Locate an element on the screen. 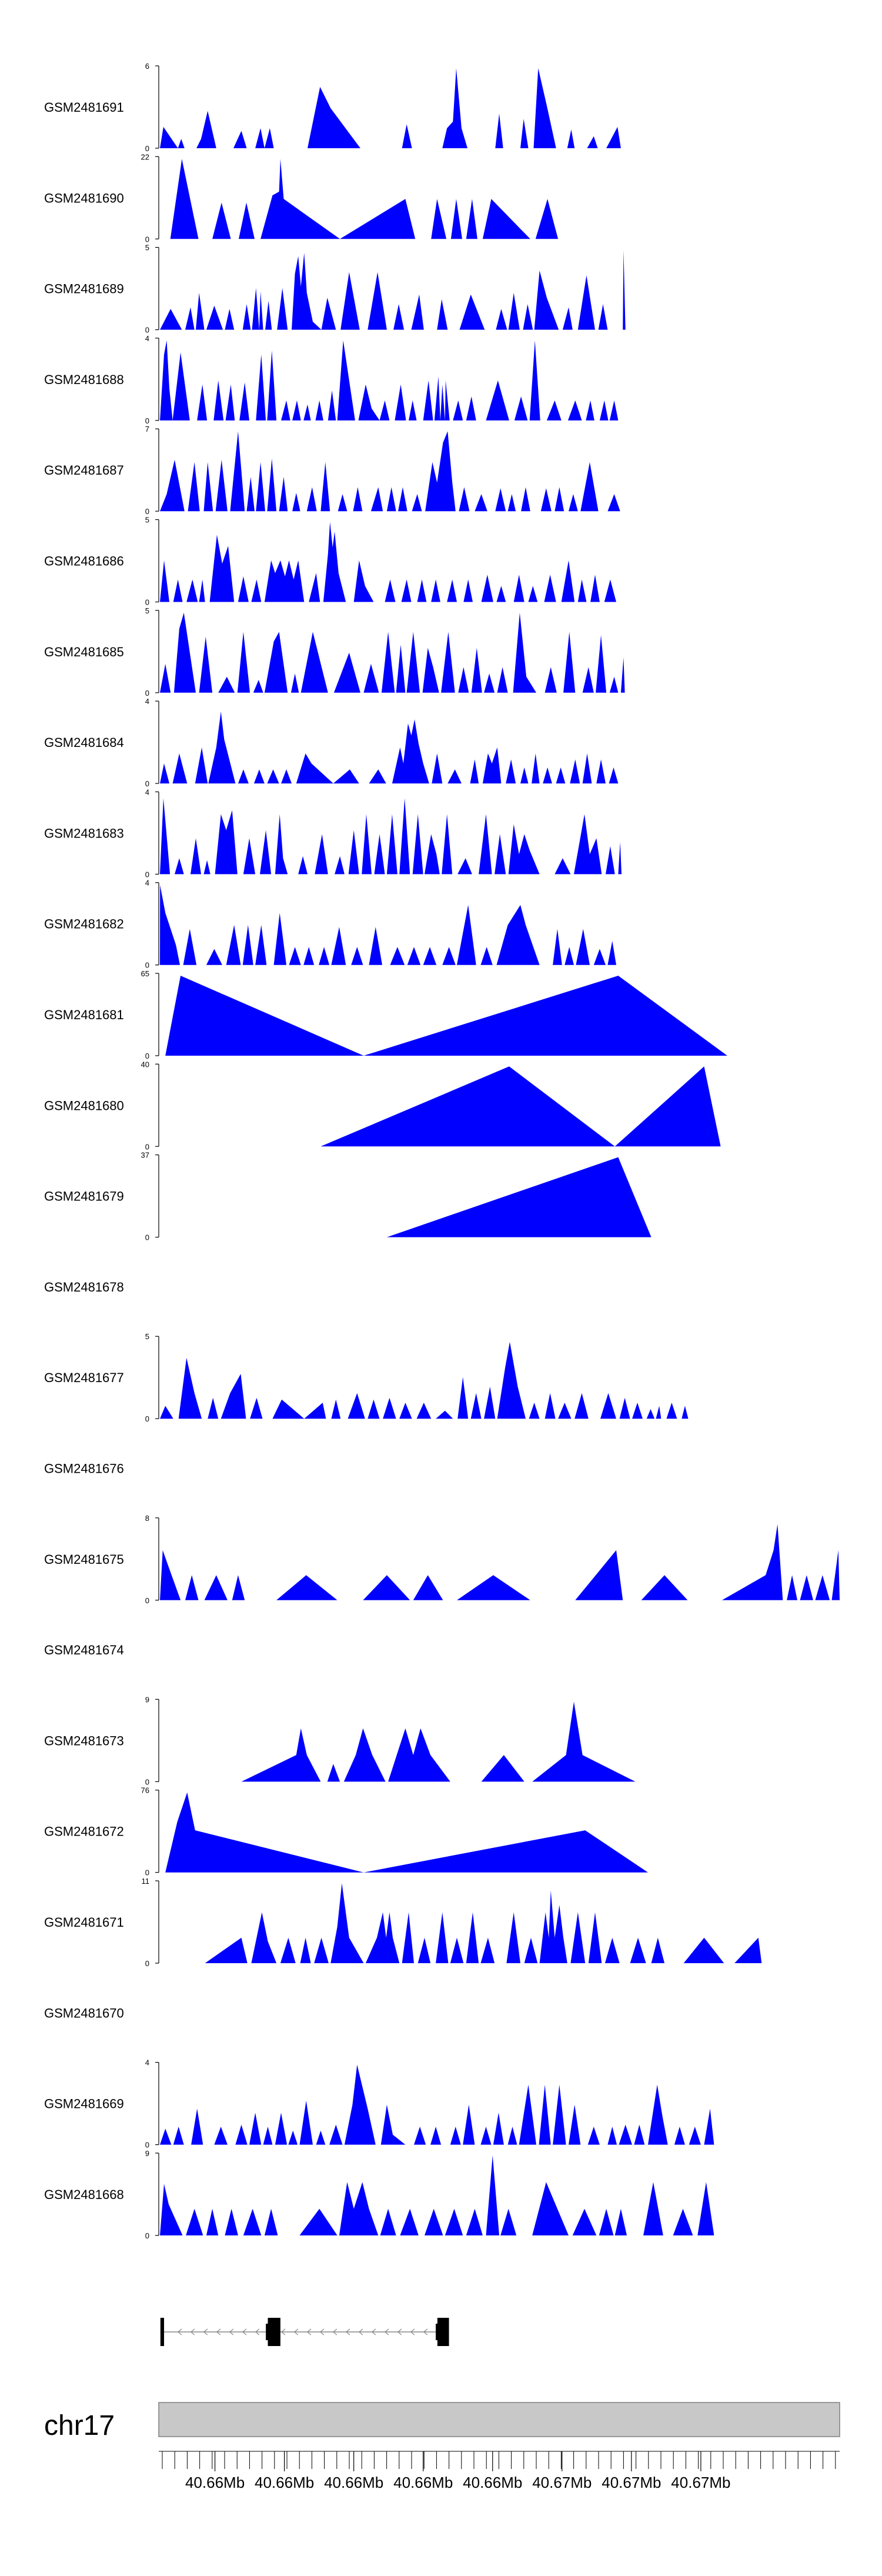 The image size is (882, 2576). y-tick-label-max: 40 is located at coordinates (145, 1064).